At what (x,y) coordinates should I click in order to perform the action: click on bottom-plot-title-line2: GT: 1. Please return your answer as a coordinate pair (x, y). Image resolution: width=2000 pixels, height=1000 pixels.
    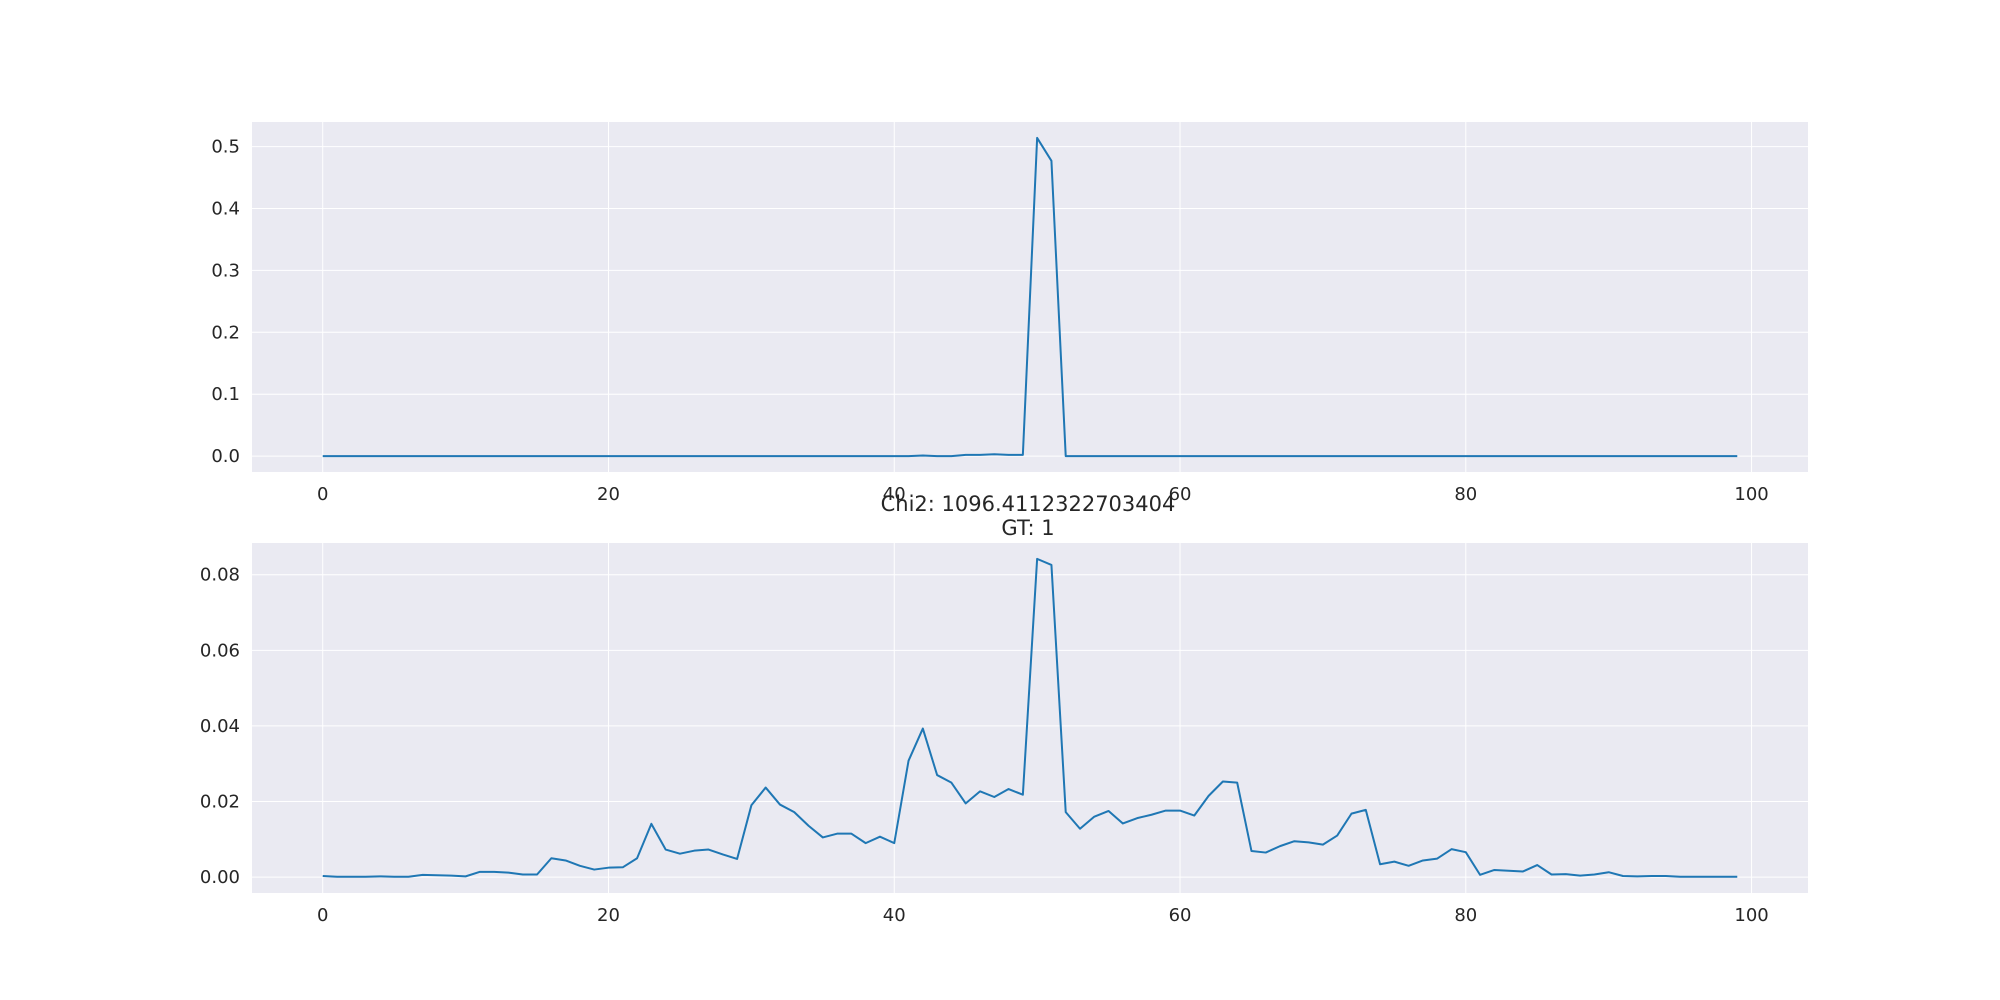
    Looking at the image, I should click on (1027, 528).